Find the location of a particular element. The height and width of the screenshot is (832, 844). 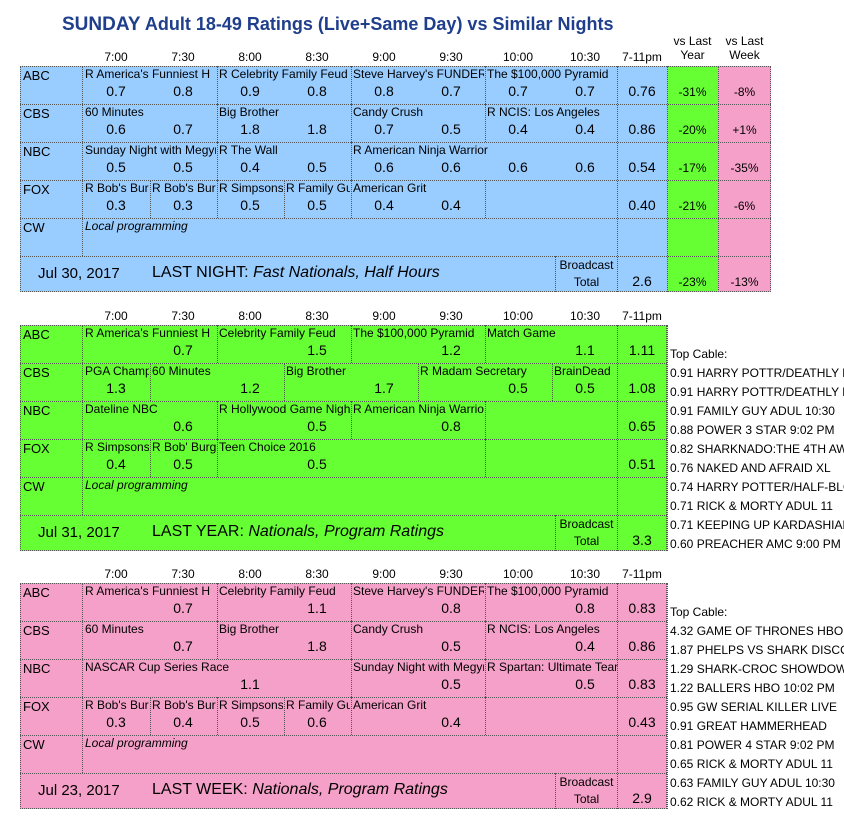

row-total: 0.65 is located at coordinates (642, 426).